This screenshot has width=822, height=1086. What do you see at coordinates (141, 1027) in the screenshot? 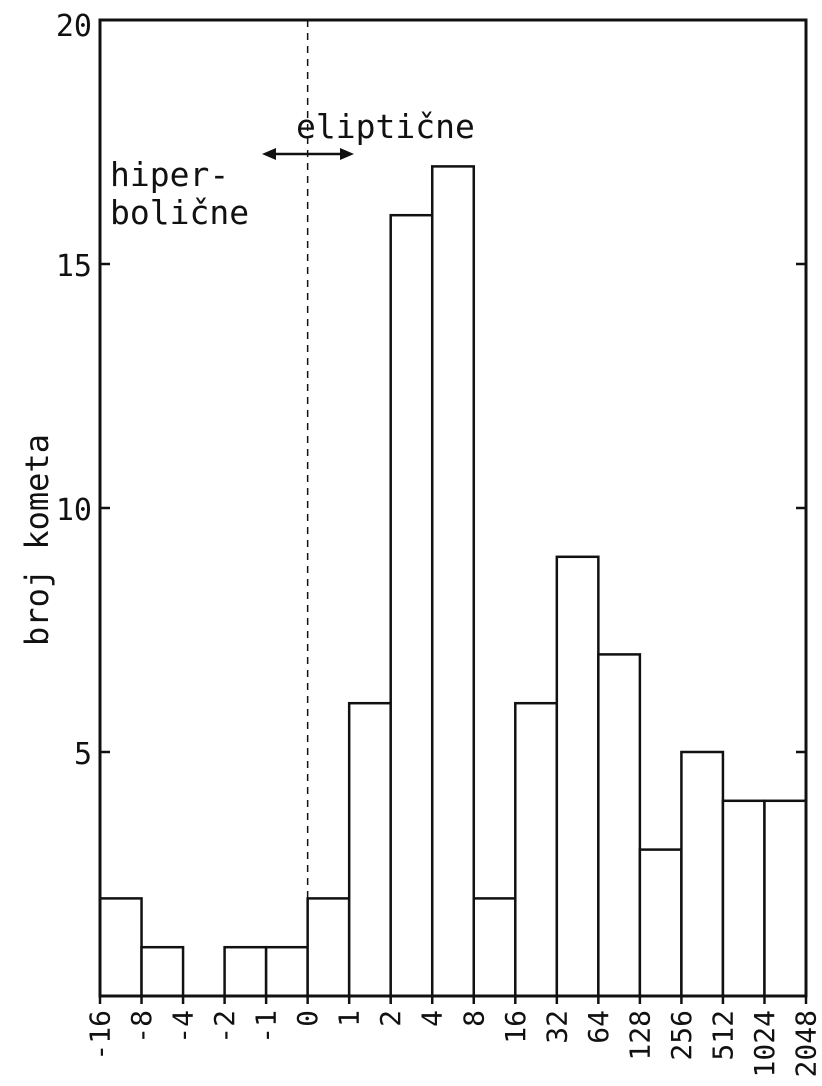
I see `x-tick-label--8: -8` at bounding box center [141, 1027].